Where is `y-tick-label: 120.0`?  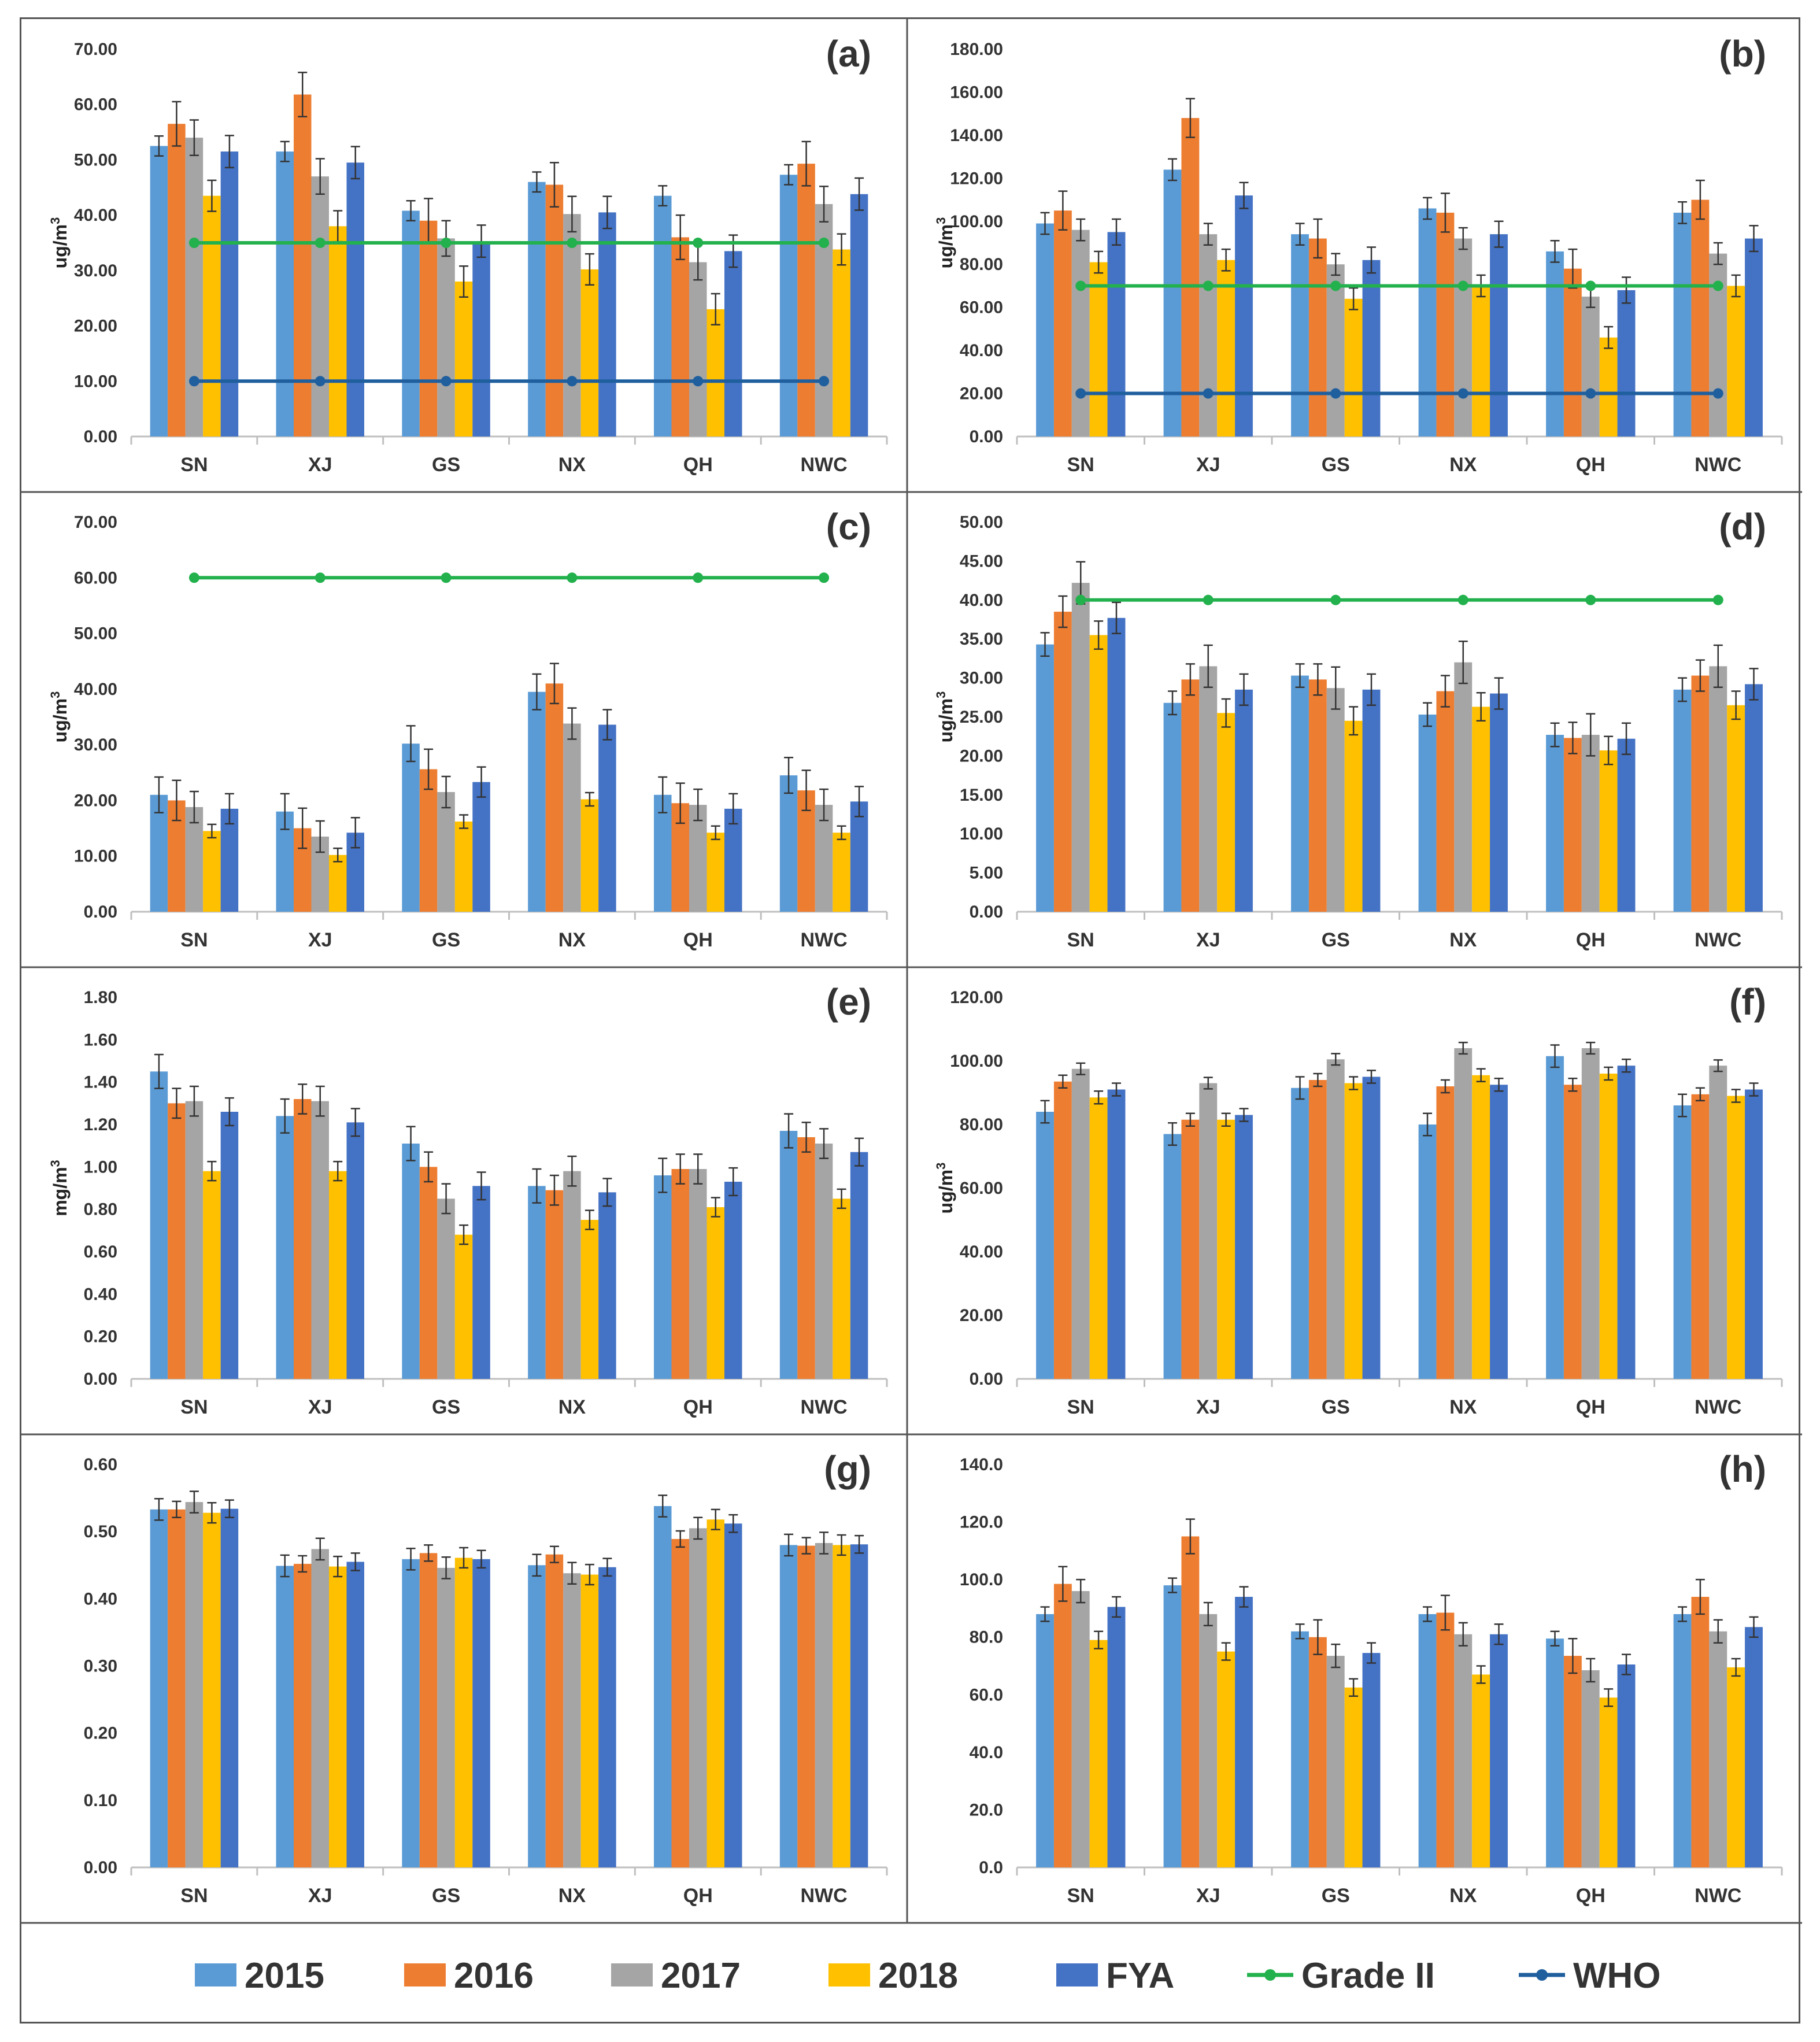
y-tick-label: 120.0 is located at coordinates (982, 1522).